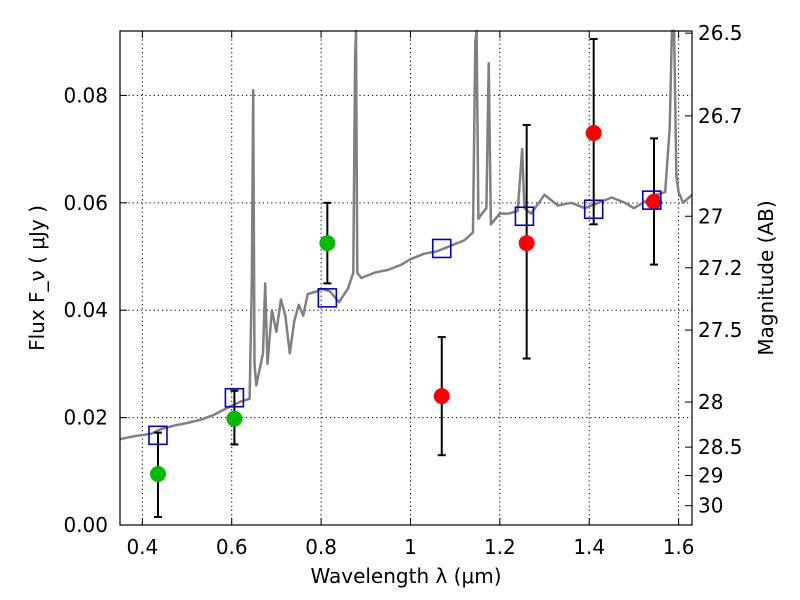 Image resolution: width=800 pixels, height=600 pixels. Describe the element at coordinates (710, 476) in the screenshot. I see `mag-tick-label: 29` at that location.